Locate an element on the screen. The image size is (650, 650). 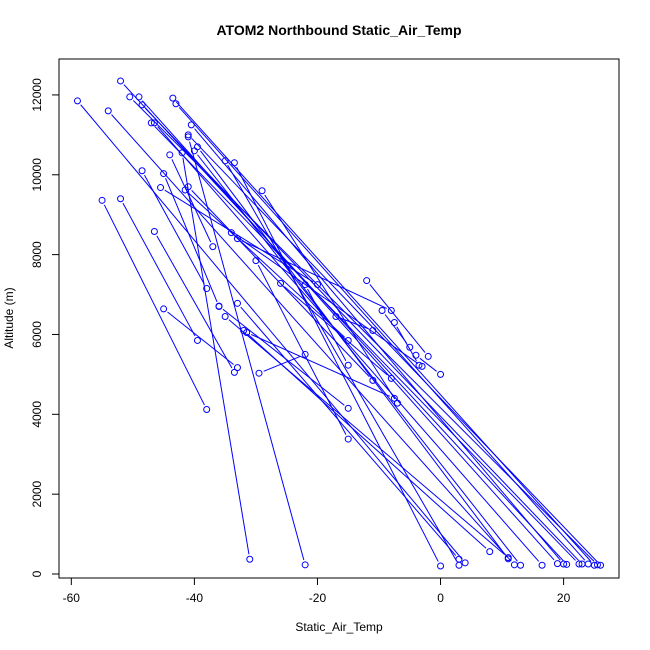
x-axis-label: Static_Air_Temp is located at coordinates (339, 627).